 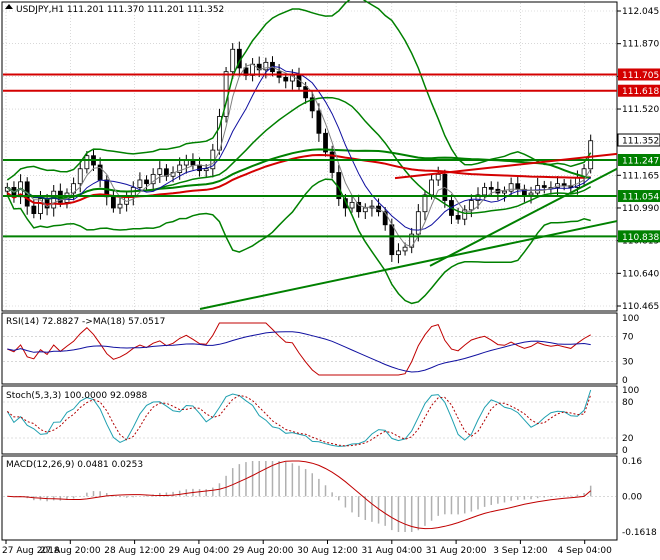 What do you see at coordinates (408, 265) in the screenshot?
I see `trendline-support` at bounding box center [408, 265].